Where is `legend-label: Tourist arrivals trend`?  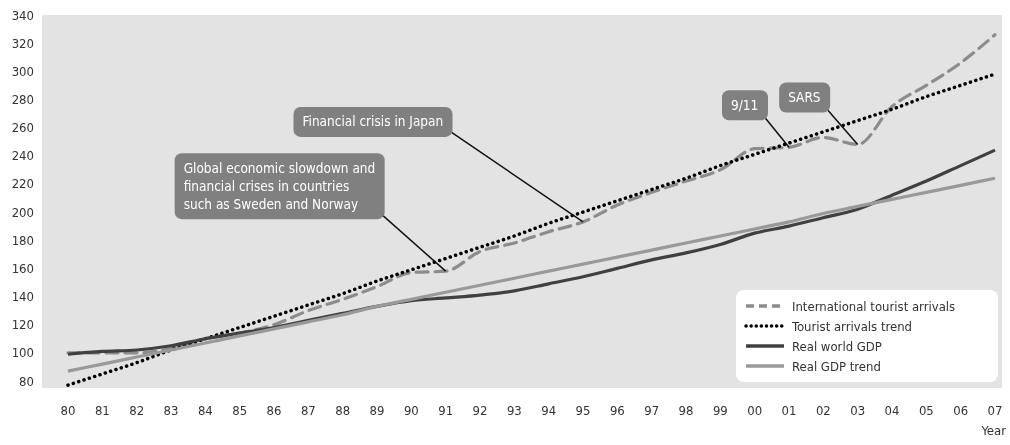 legend-label: Tourist arrivals trend is located at coordinates (852, 326).